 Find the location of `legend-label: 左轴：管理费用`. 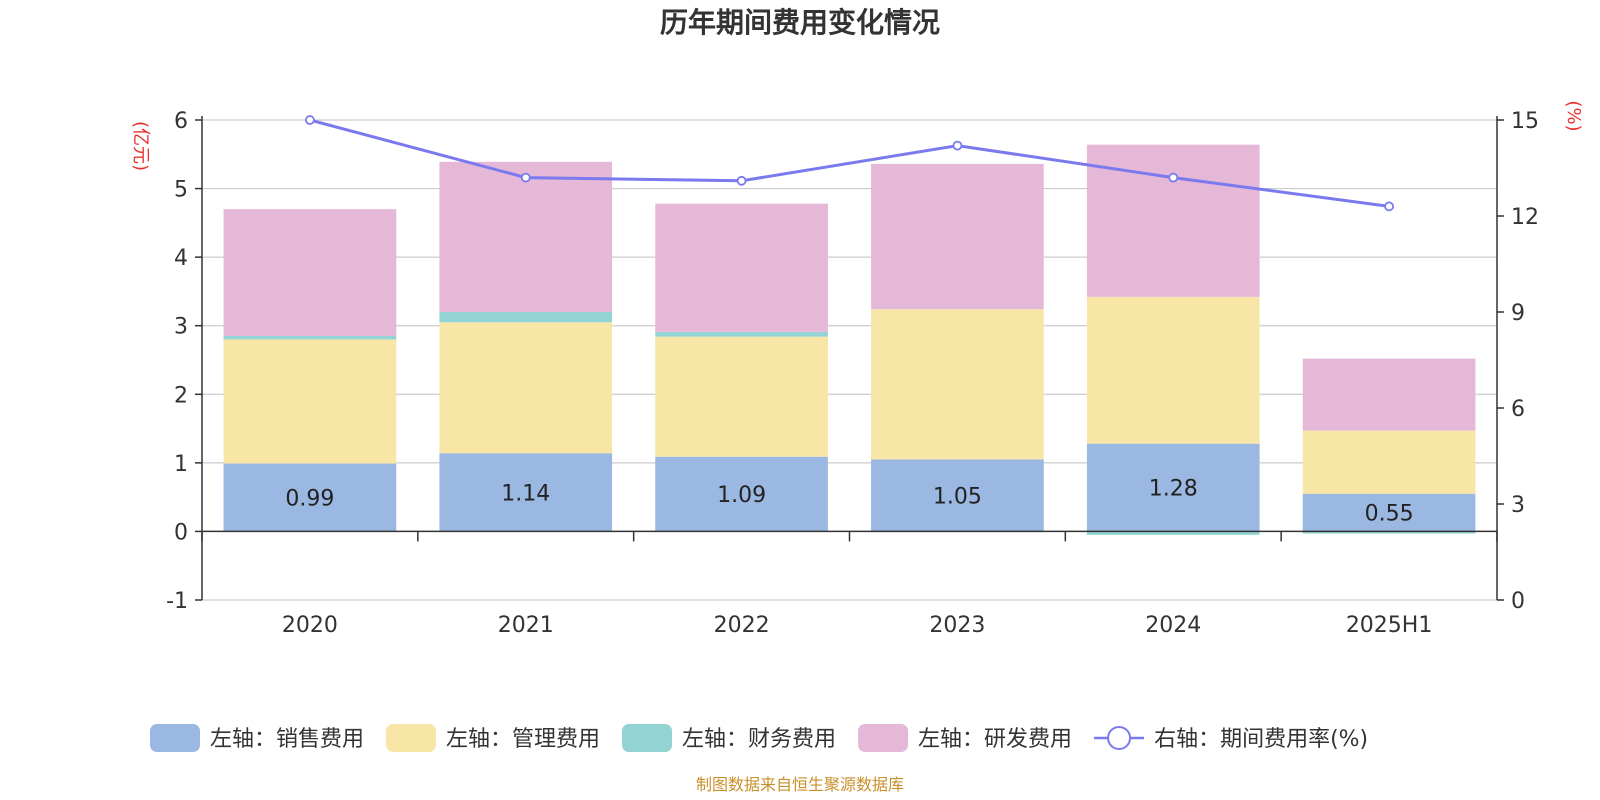

legend-label: 左轴：管理费用 is located at coordinates (523, 739).